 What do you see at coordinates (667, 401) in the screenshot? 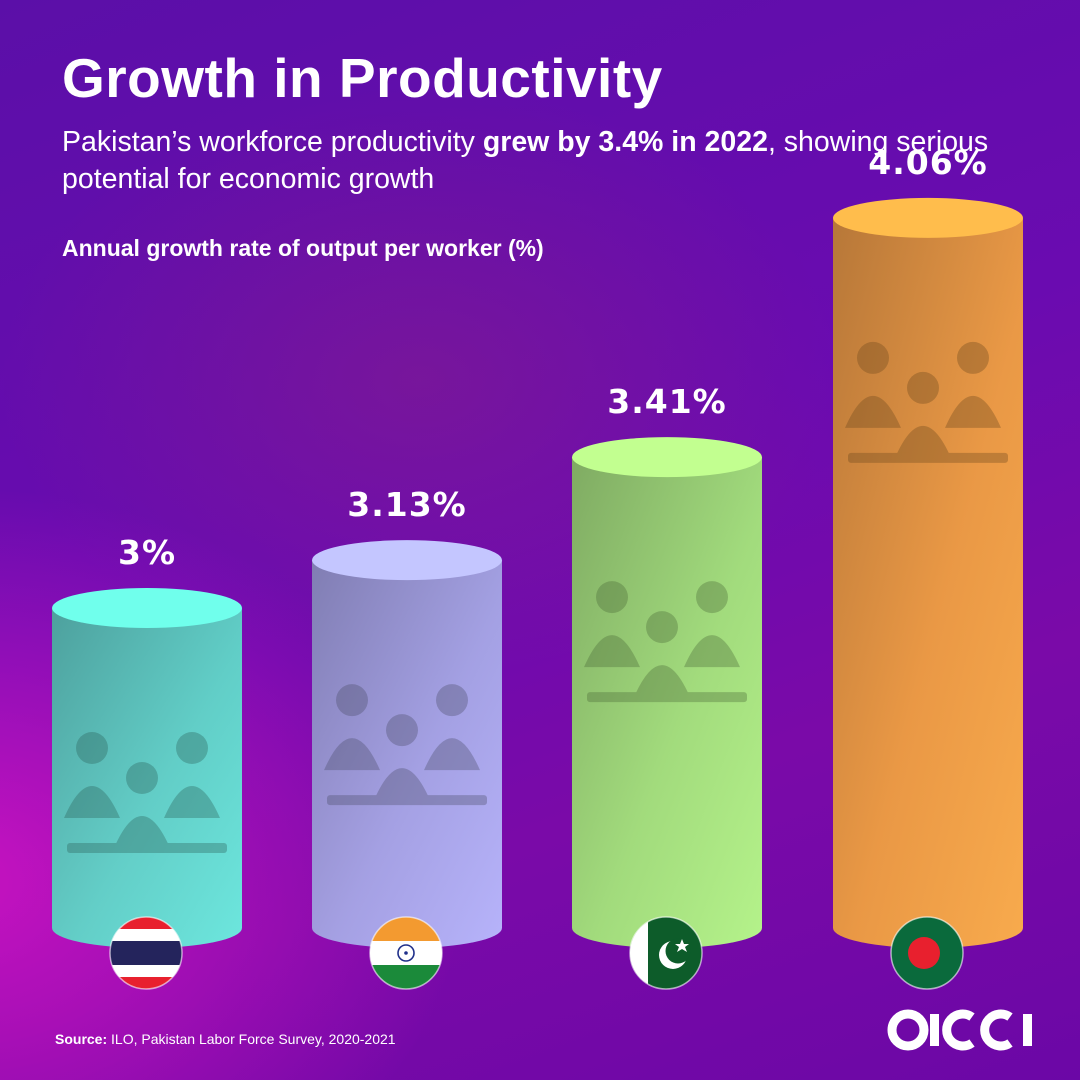
I see `data-label: 3.41%` at bounding box center [667, 401].